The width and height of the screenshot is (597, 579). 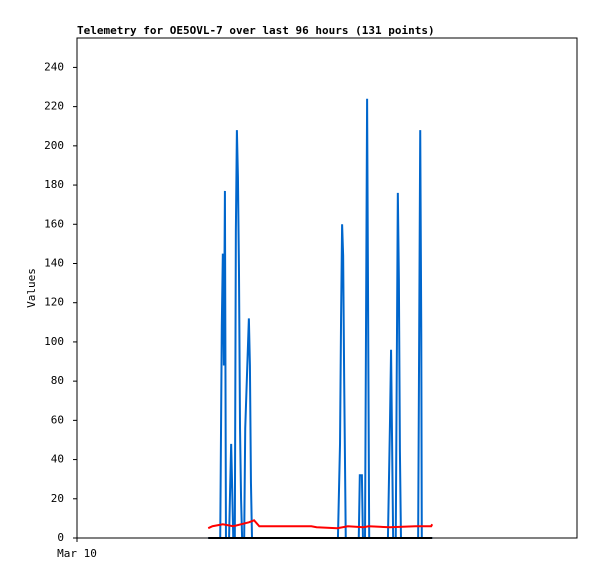 What do you see at coordinates (54, 106) in the screenshot?
I see `y-tick-label: 220` at bounding box center [54, 106].